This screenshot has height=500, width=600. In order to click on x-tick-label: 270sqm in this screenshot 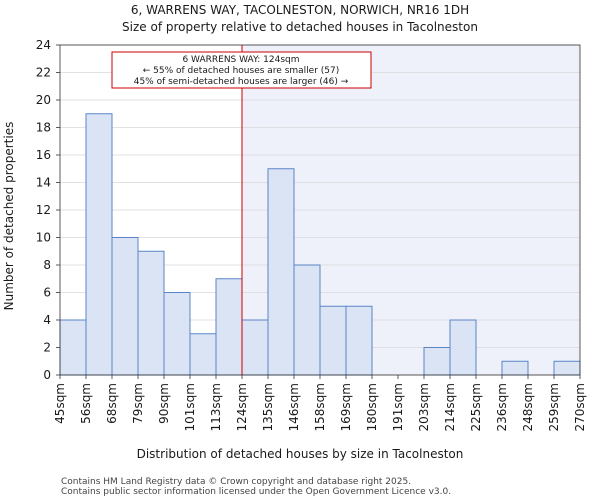, I will do `click(580, 407)`.